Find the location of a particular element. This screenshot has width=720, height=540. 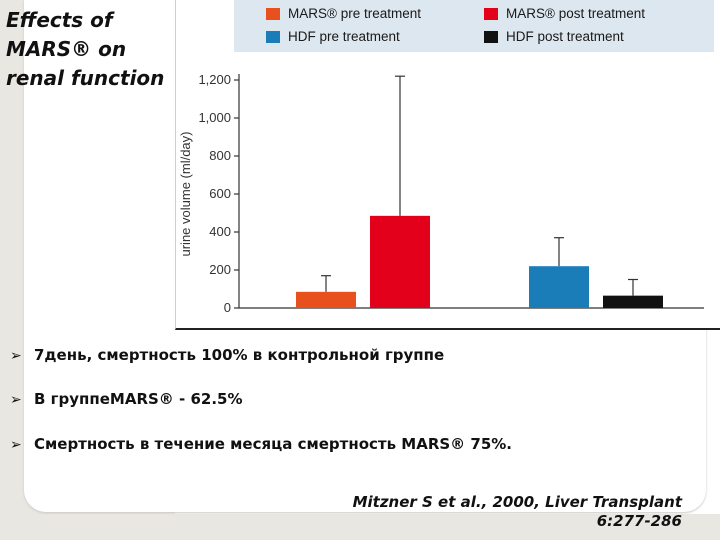

y-tick-label: 400 is located at coordinates (220, 231).